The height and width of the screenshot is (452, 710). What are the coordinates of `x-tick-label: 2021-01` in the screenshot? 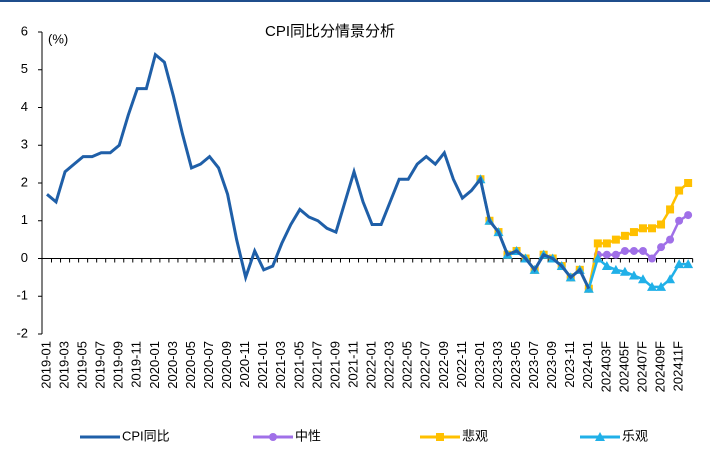 It's located at (262, 365).